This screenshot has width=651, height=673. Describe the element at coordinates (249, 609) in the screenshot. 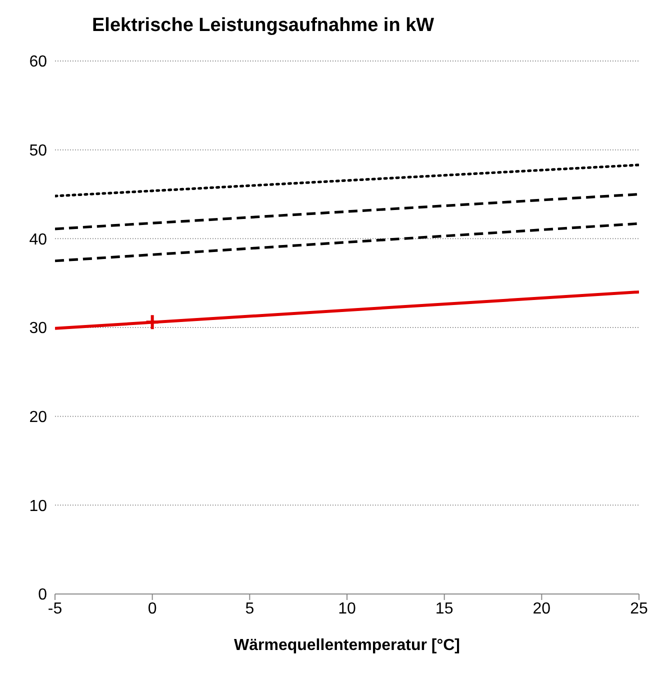

I see `x-tick-label: 5` at that location.